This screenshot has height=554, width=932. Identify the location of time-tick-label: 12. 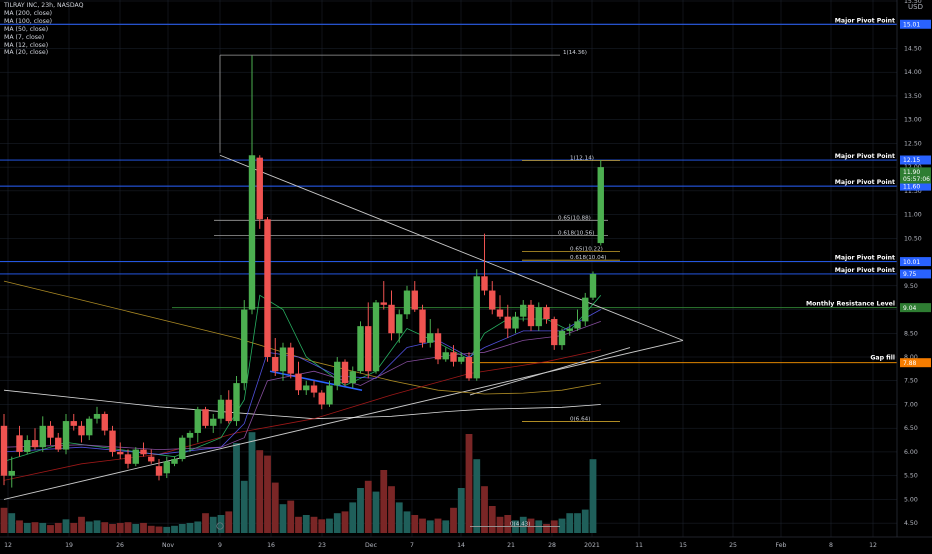
(8, 545).